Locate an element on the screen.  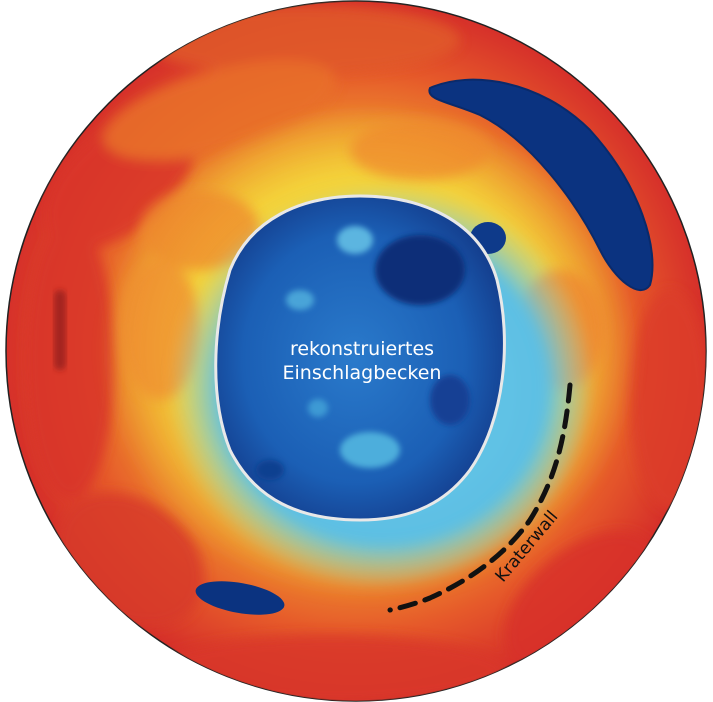
dark-blue-feature-northeast is located at coordinates (541, 184).